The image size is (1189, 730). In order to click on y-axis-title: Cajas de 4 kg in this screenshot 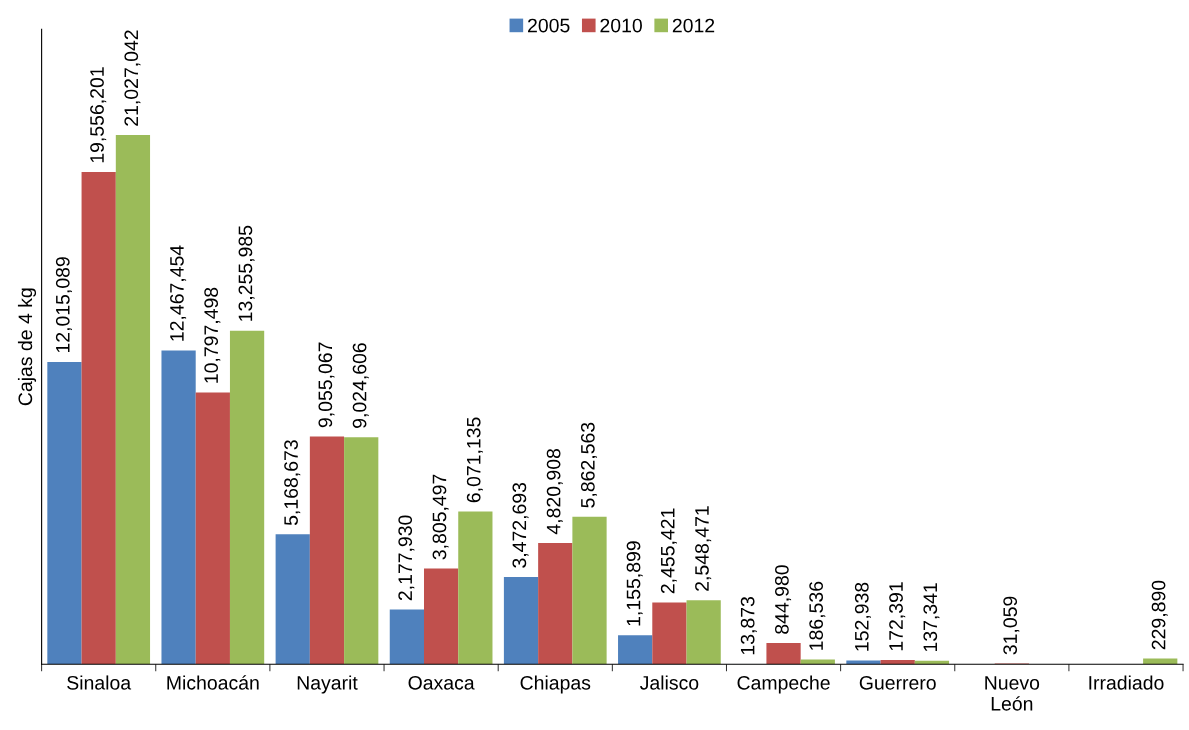, I will do `click(27, 347)`.